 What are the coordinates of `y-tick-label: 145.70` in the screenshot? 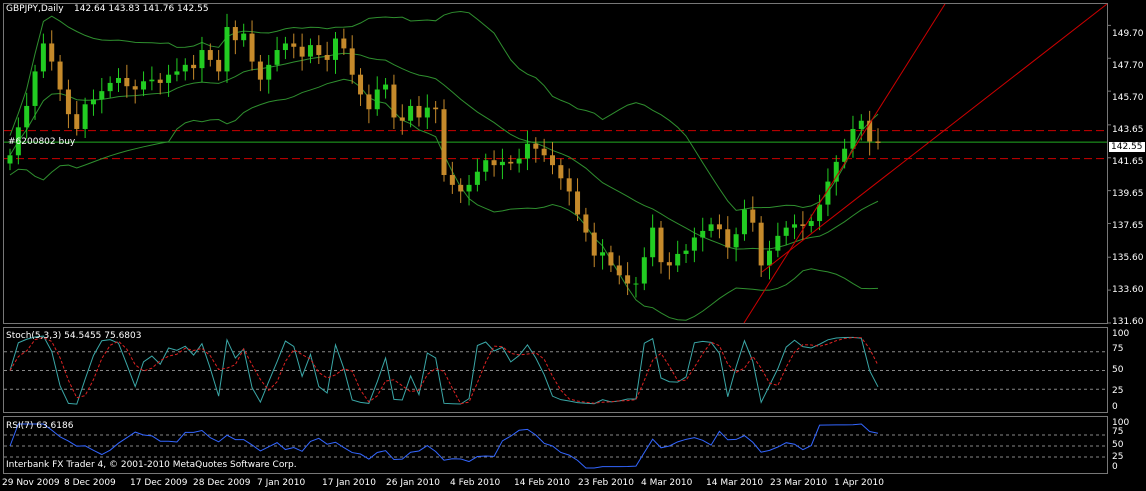 It's located at (1128, 98).